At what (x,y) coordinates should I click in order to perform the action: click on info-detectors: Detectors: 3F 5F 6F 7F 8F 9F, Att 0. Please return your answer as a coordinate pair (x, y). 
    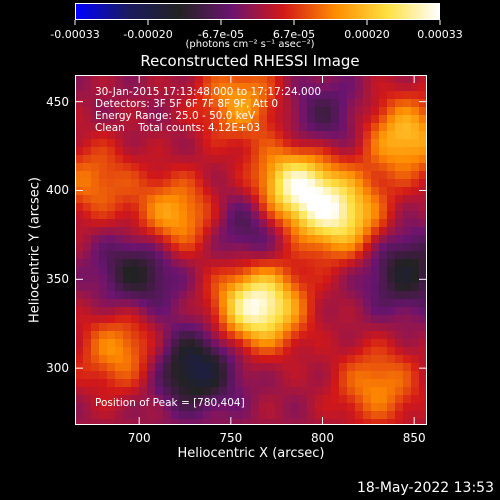
    Looking at the image, I should click on (187, 104).